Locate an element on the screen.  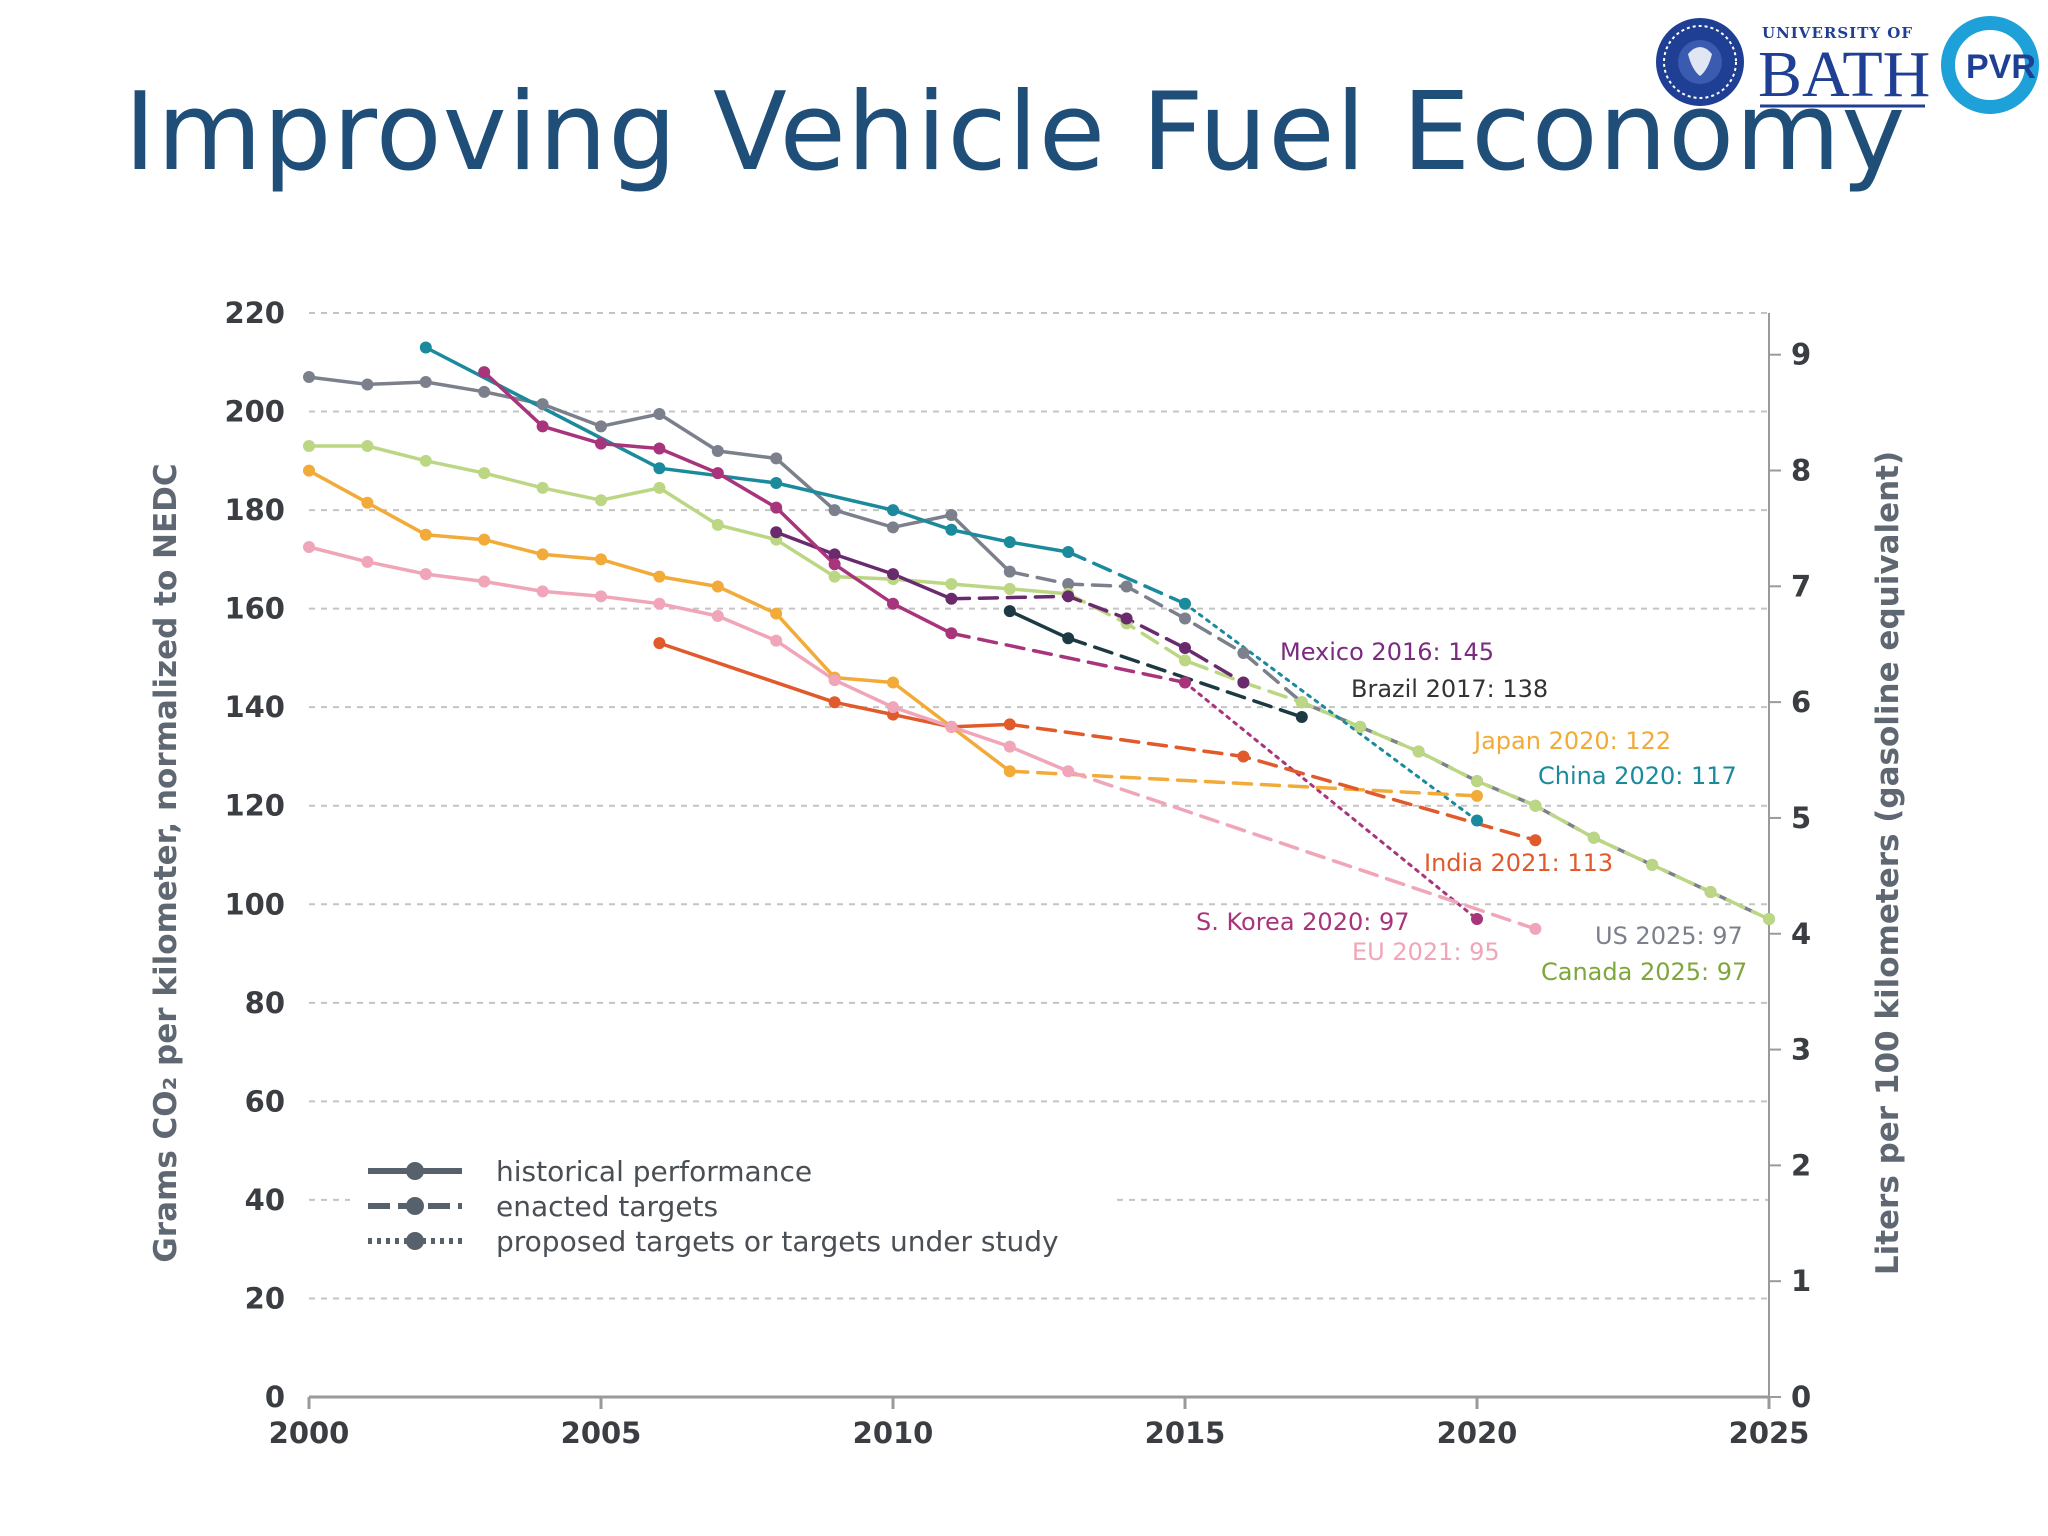
y-tick-label: 200 is located at coordinates (254, 412).